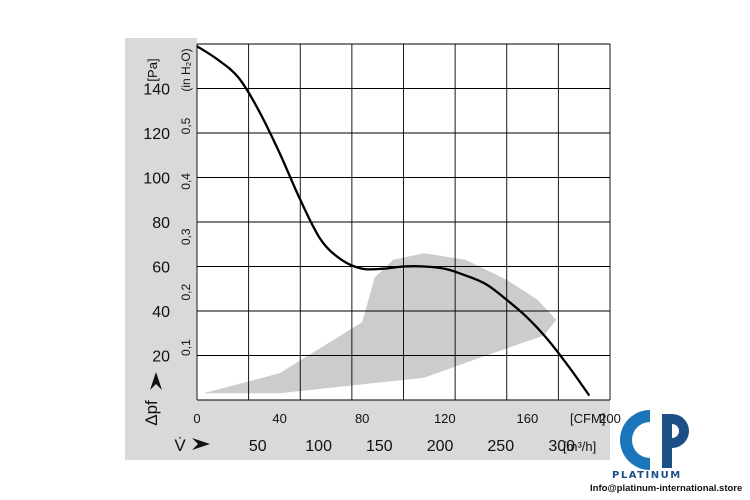  I want to click on x-tick-label: 120, so click(445, 418).